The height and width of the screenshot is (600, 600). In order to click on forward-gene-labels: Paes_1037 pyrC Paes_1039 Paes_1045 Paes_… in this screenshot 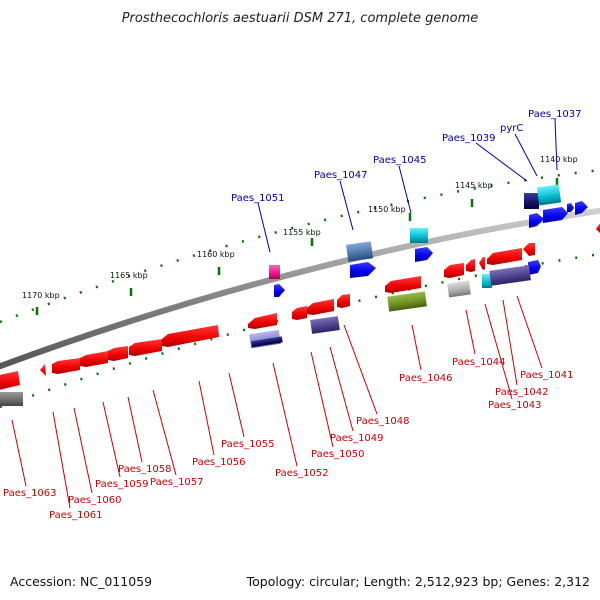, I will do `click(406, 156)`.